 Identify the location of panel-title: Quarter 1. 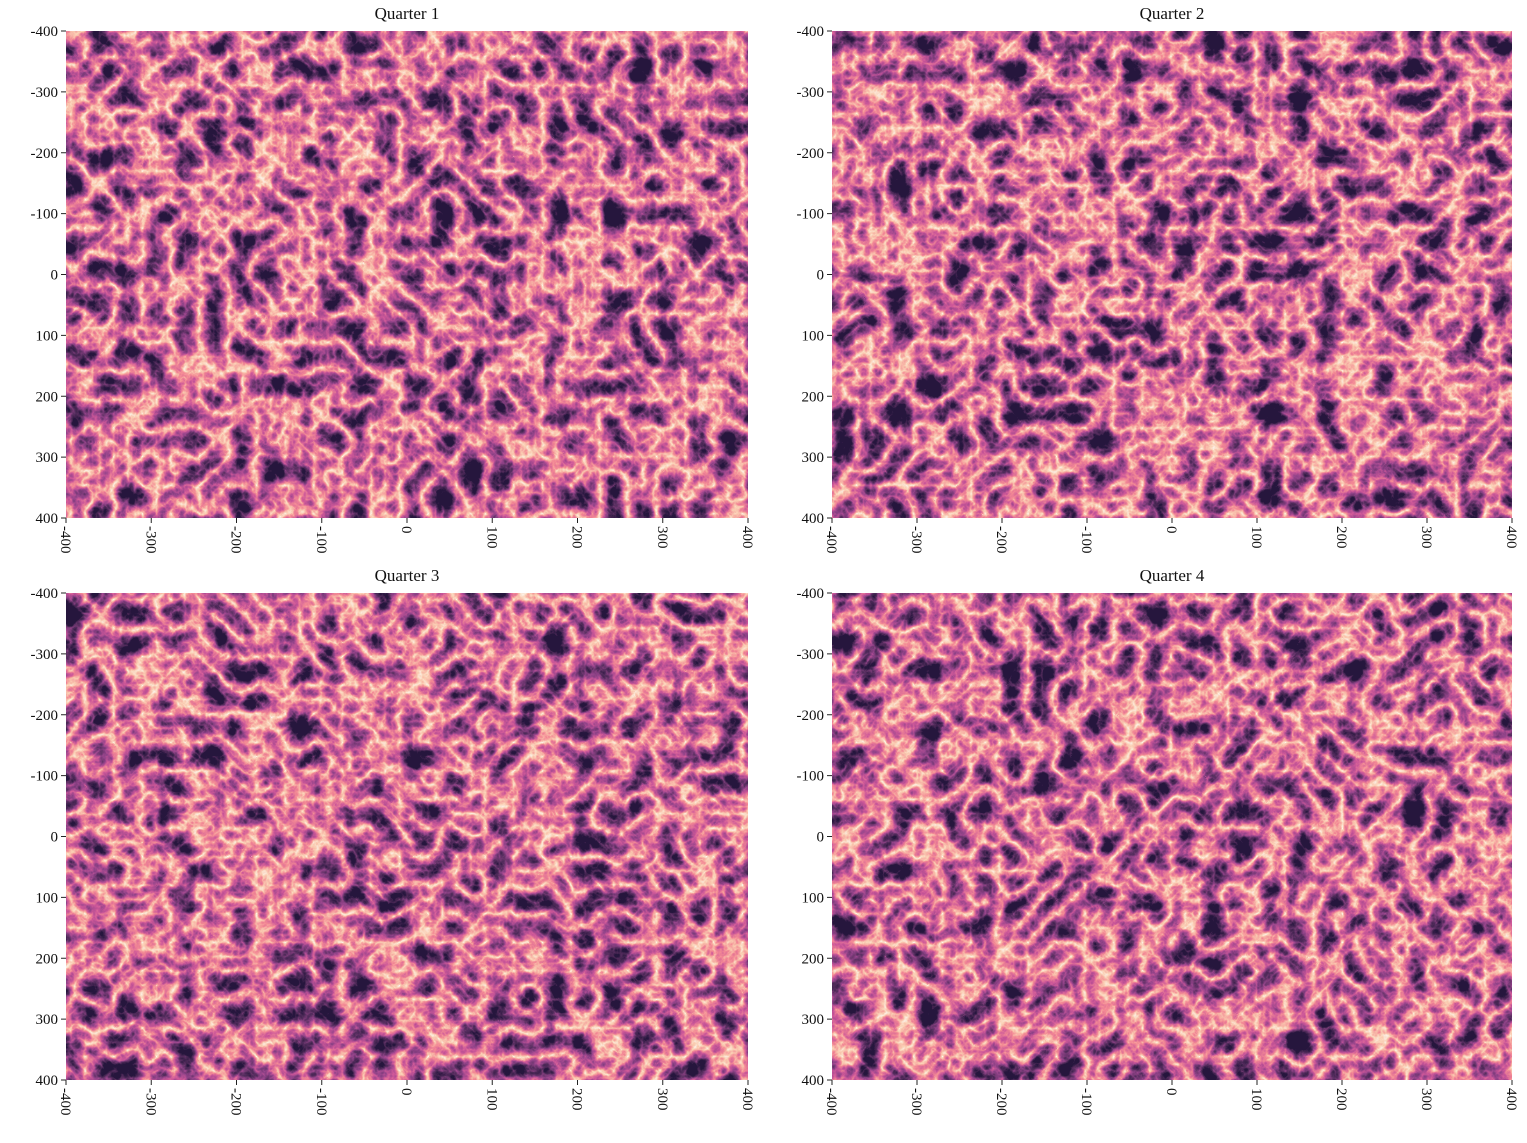
(407, 13).